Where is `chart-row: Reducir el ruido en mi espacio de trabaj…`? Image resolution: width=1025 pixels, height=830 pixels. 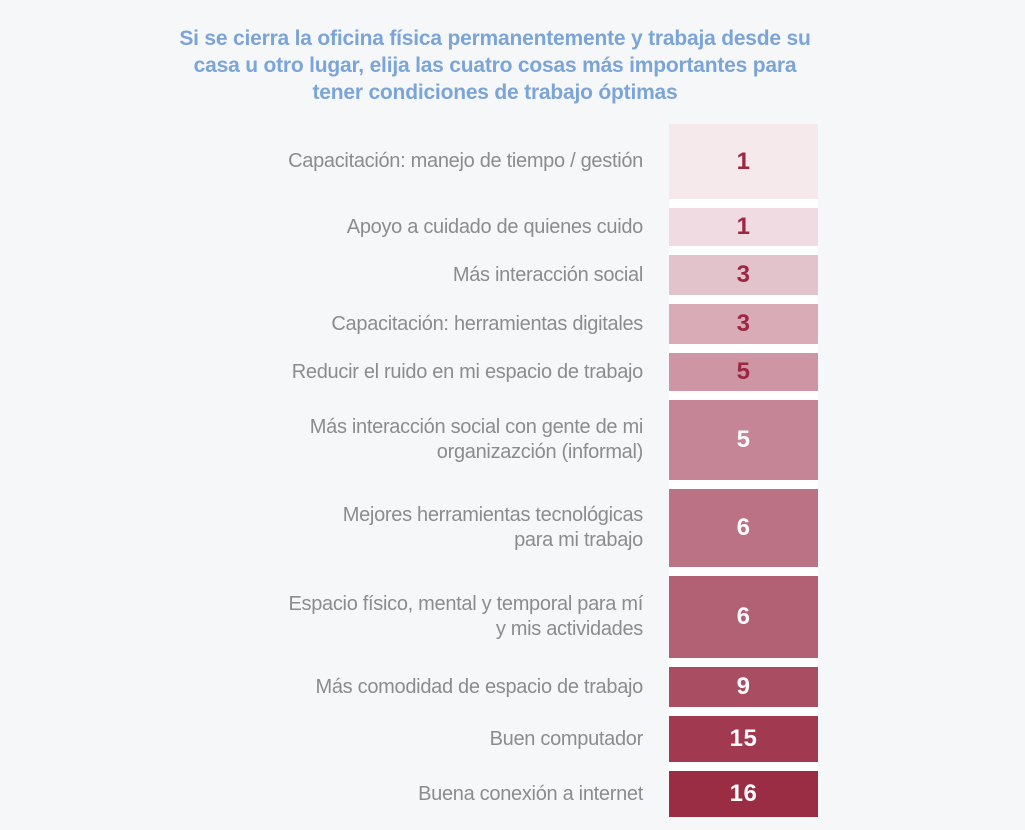 chart-row: Reducir el ruido en mi espacio de trabaj… is located at coordinates (512, 372).